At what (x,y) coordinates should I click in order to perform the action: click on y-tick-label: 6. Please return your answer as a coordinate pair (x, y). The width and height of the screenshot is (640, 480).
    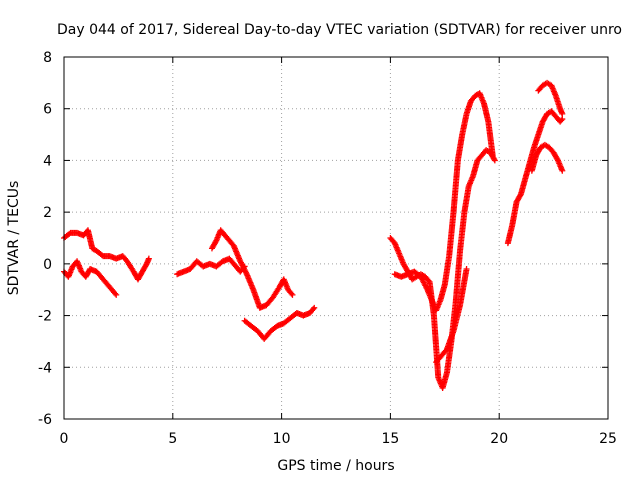
    Looking at the image, I should click on (47, 110).